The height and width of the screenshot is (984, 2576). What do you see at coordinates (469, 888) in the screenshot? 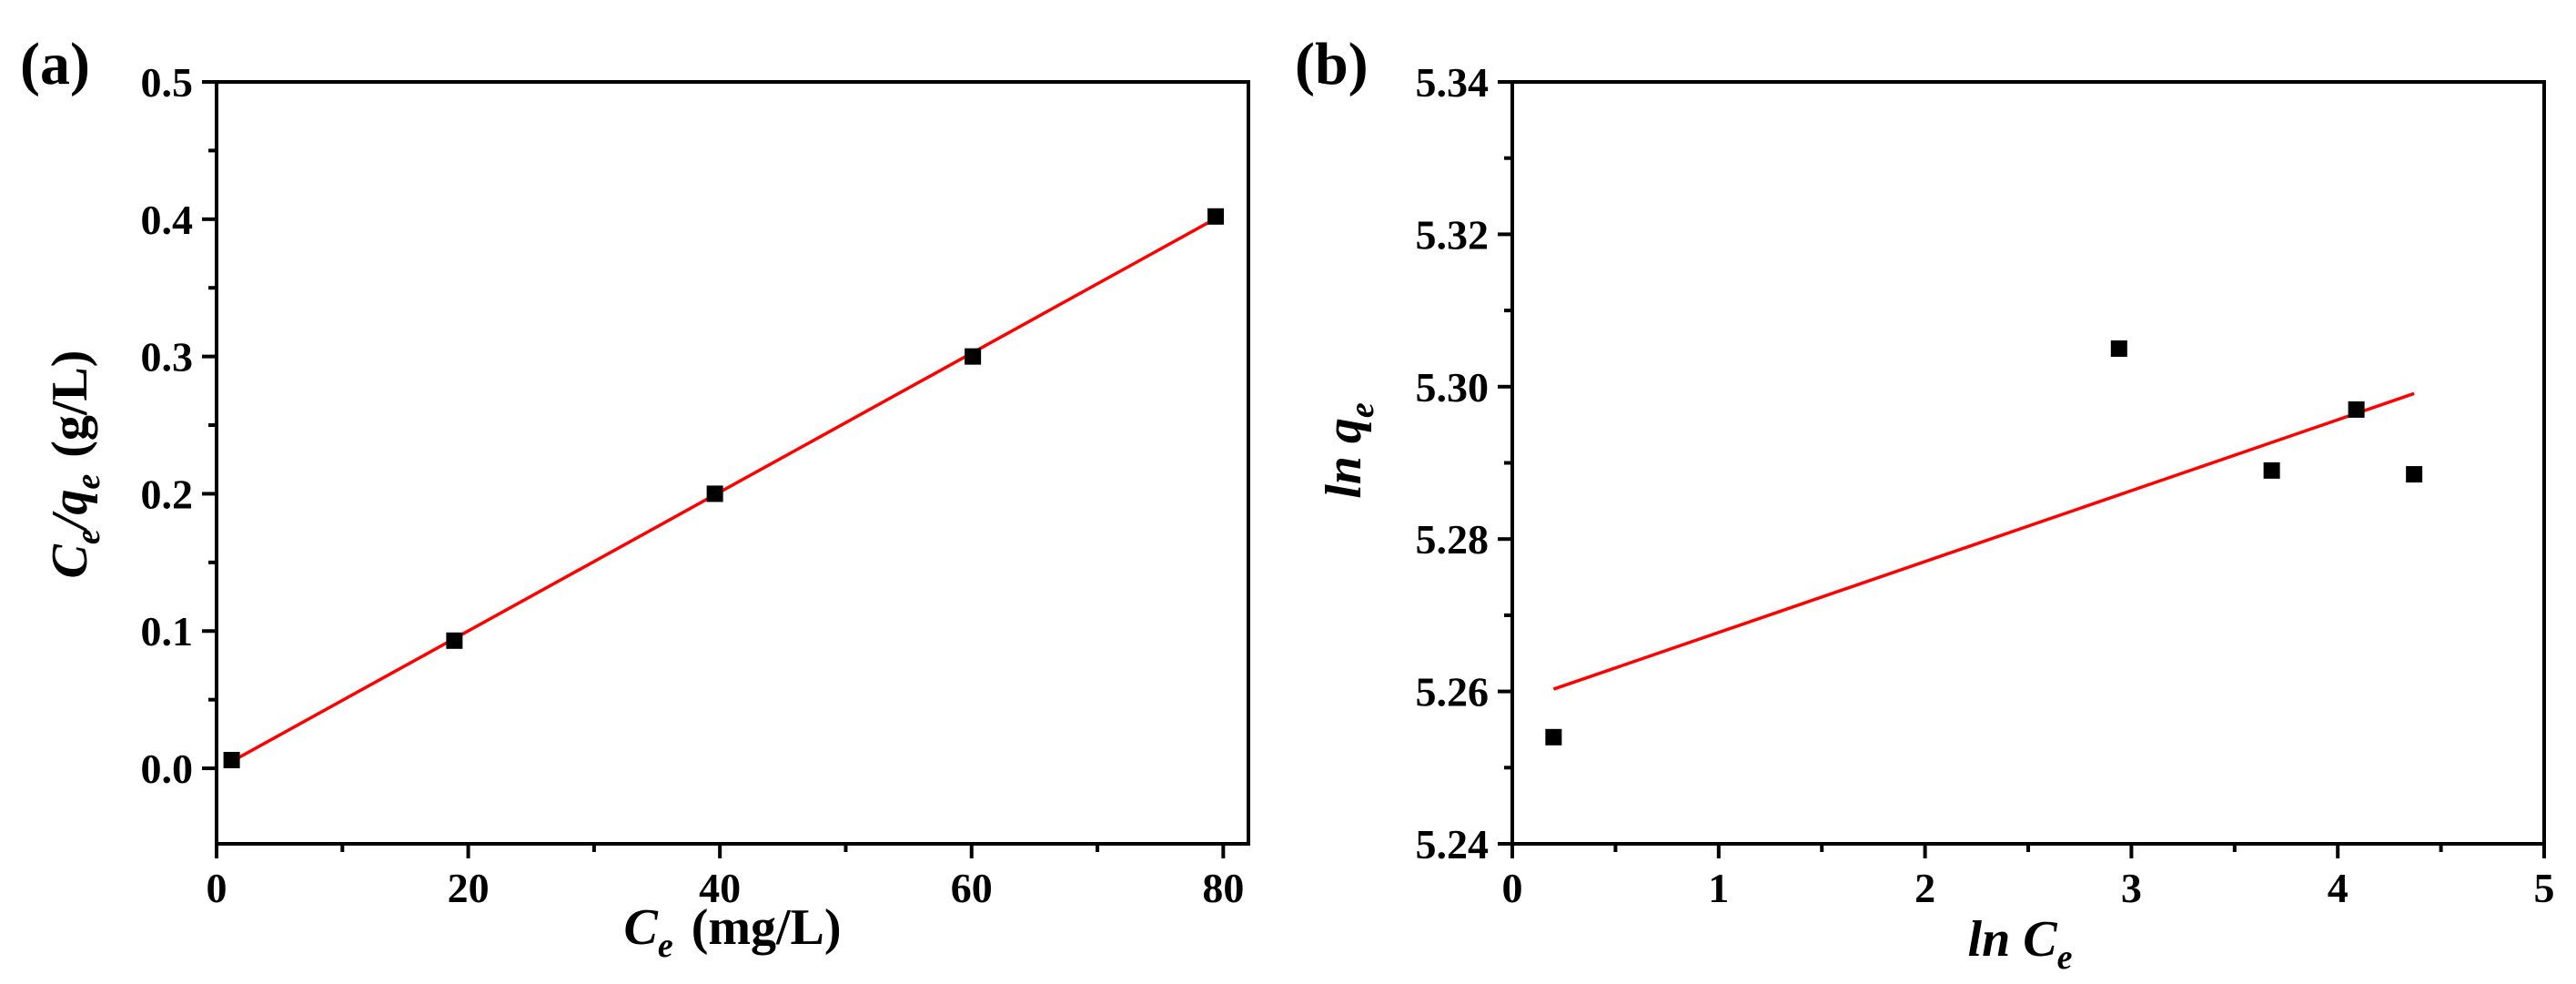
I see `x-tick-label: 20` at bounding box center [469, 888].